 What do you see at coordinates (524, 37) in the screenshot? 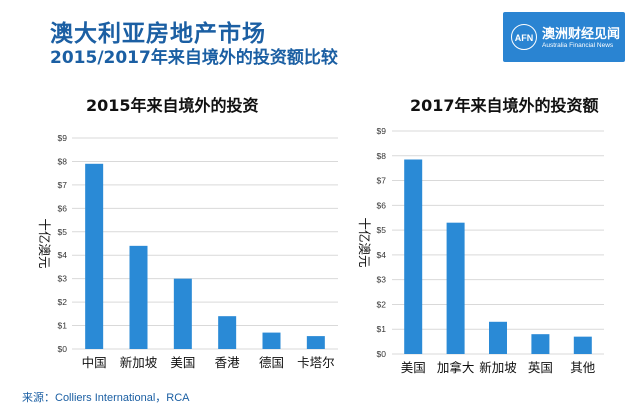
I see `afn-badge-icon: AFN` at bounding box center [524, 37].